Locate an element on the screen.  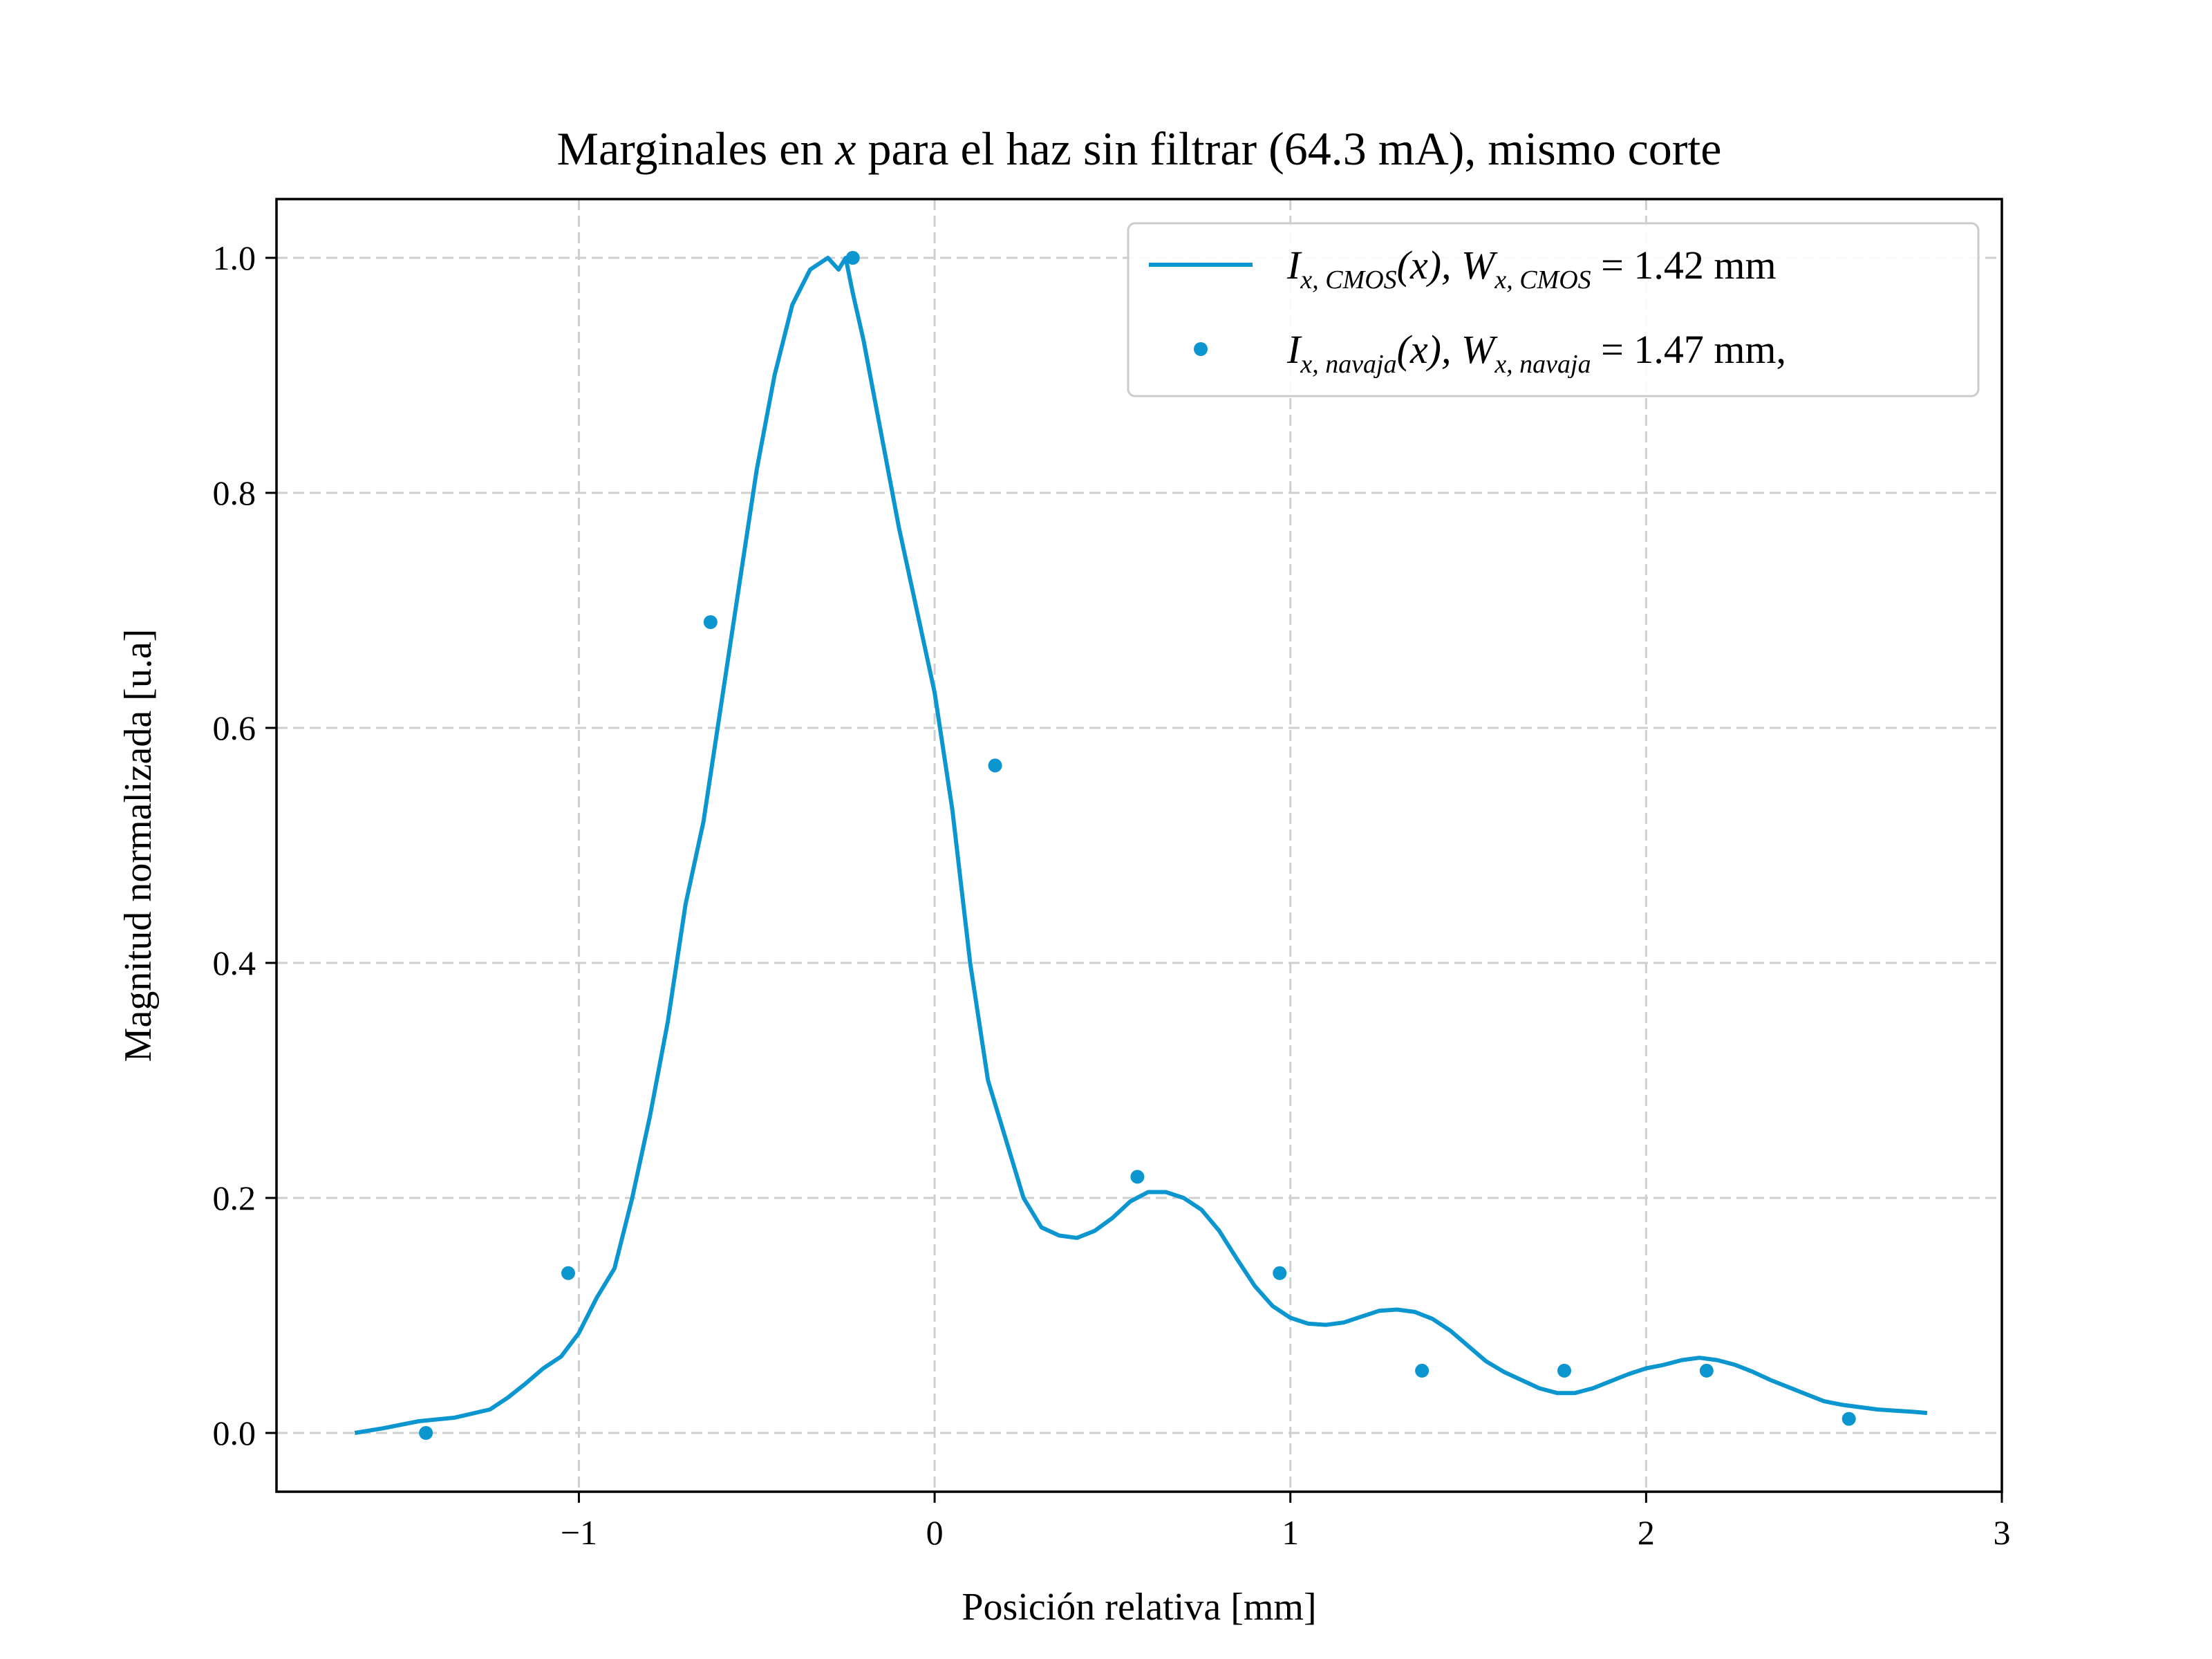
y-axis-label: Magnitud normalizada [u.a] is located at coordinates (138, 845).